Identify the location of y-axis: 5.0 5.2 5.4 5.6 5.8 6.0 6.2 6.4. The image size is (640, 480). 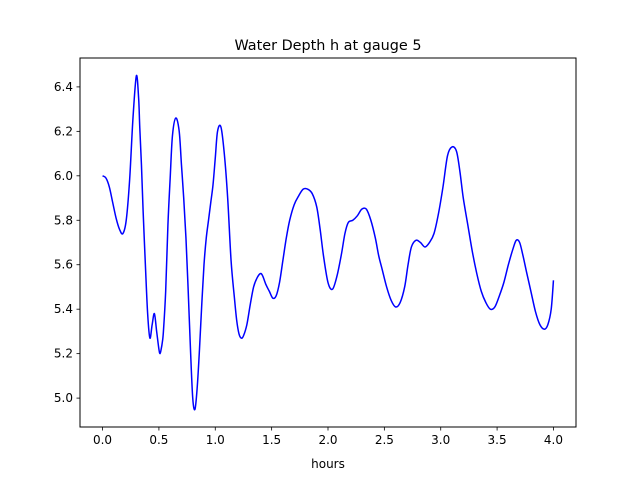
(67, 242).